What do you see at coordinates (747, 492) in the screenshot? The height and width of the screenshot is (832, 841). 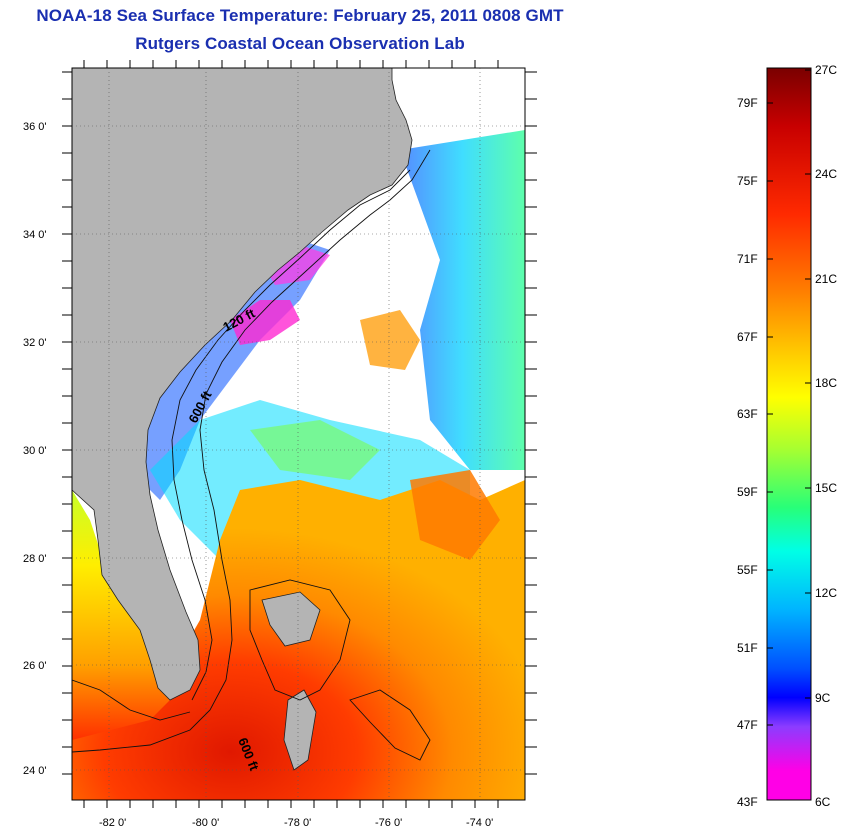 I see `cb-fahrenheit-59: 59F` at bounding box center [747, 492].